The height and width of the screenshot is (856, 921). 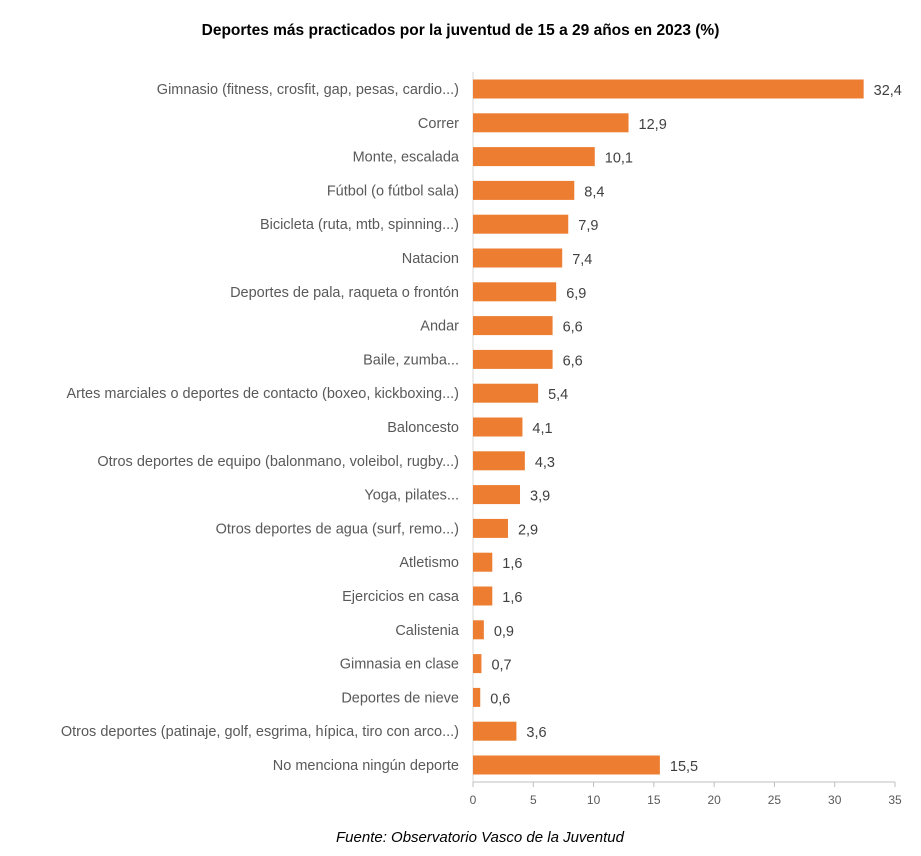 I want to click on x-tick-label: 20, so click(x=714, y=800).